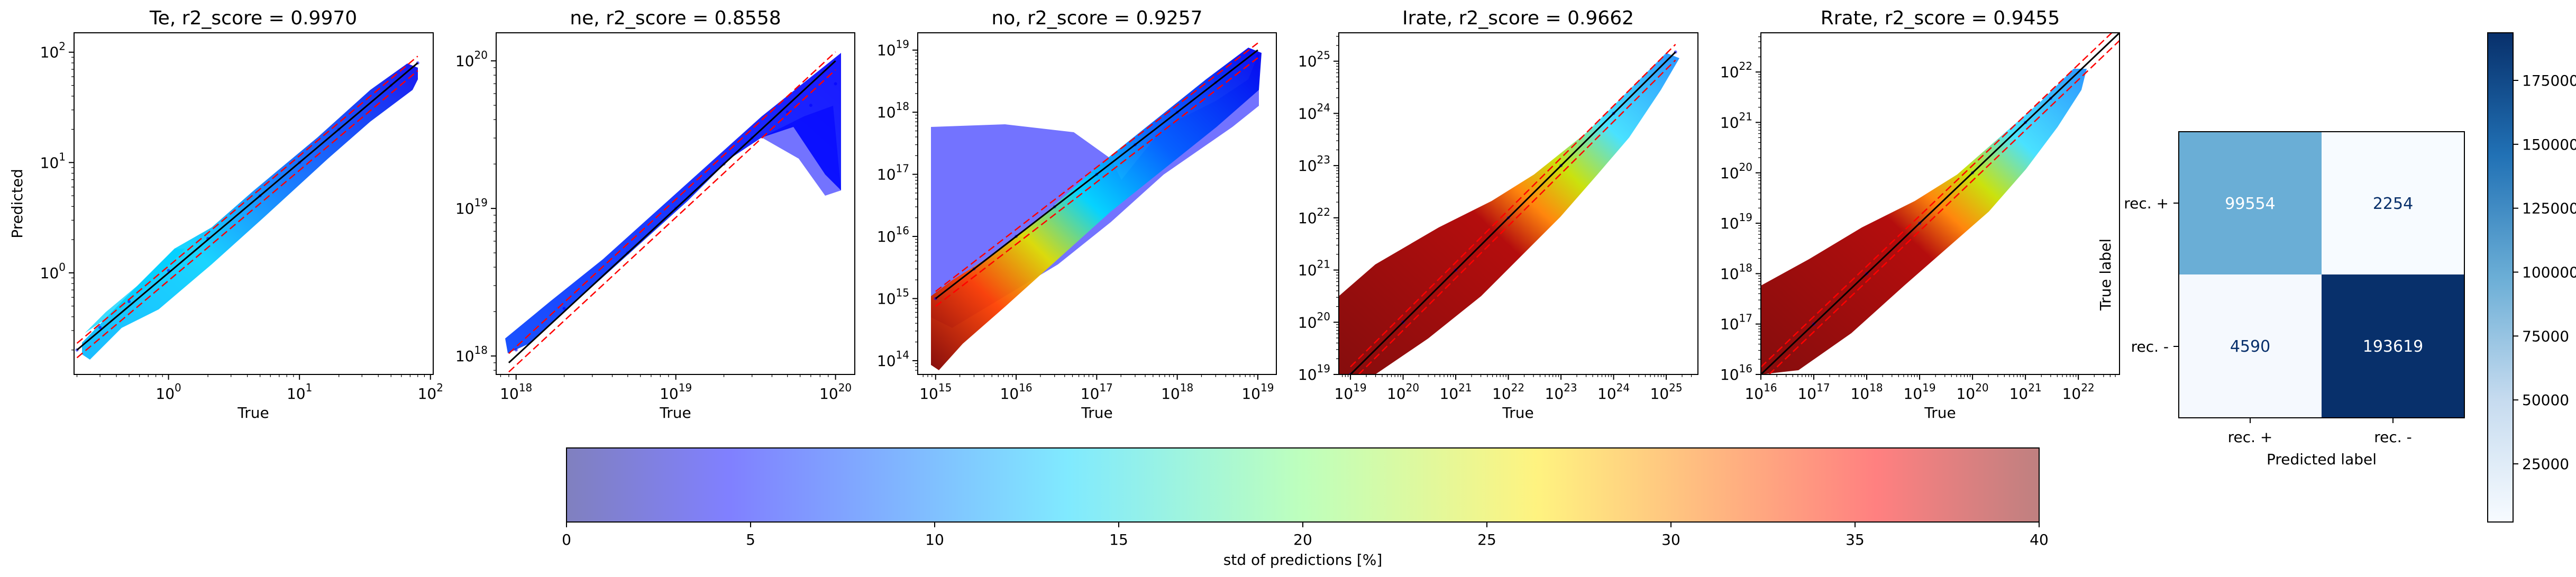  I want to click on colorbar-tick-label: 30, so click(1670, 539).